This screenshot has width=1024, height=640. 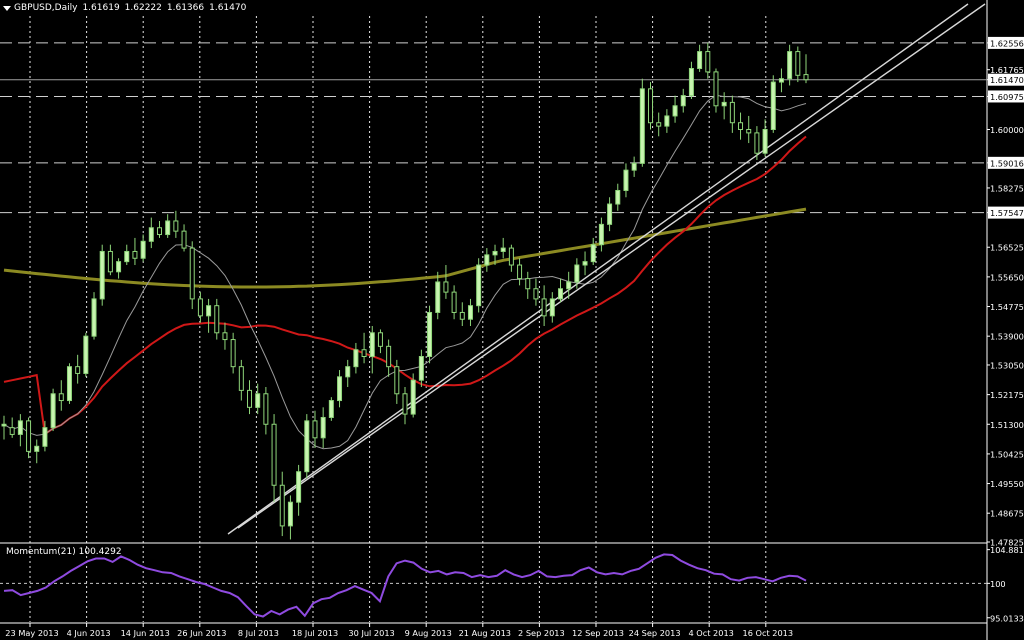 What do you see at coordinates (405, 248) in the screenshot?
I see `ma-olive-line` at bounding box center [405, 248].